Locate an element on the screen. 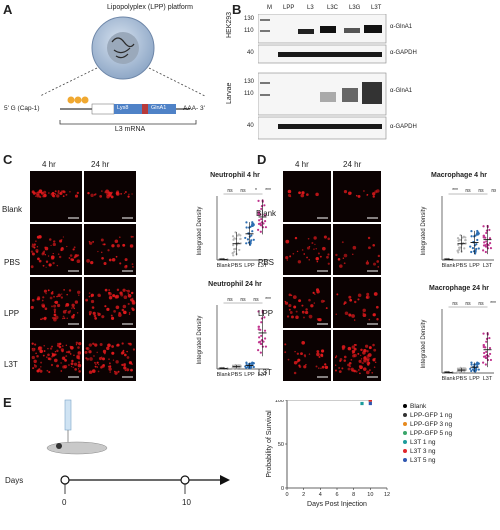  x-tick-label: 12 is located at coordinates (387, 495).